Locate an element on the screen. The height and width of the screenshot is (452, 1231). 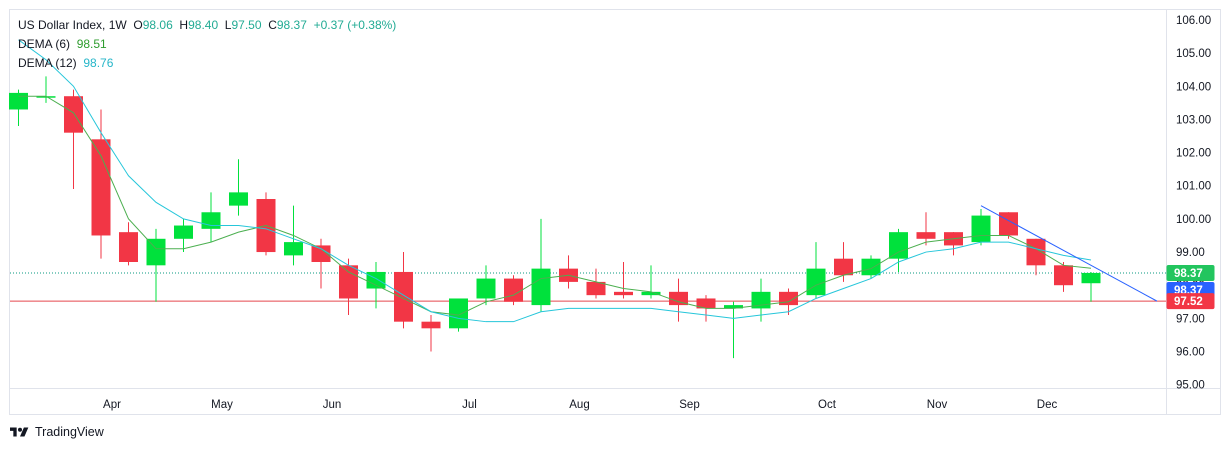
x-tick-label: Apr is located at coordinates (112, 405).